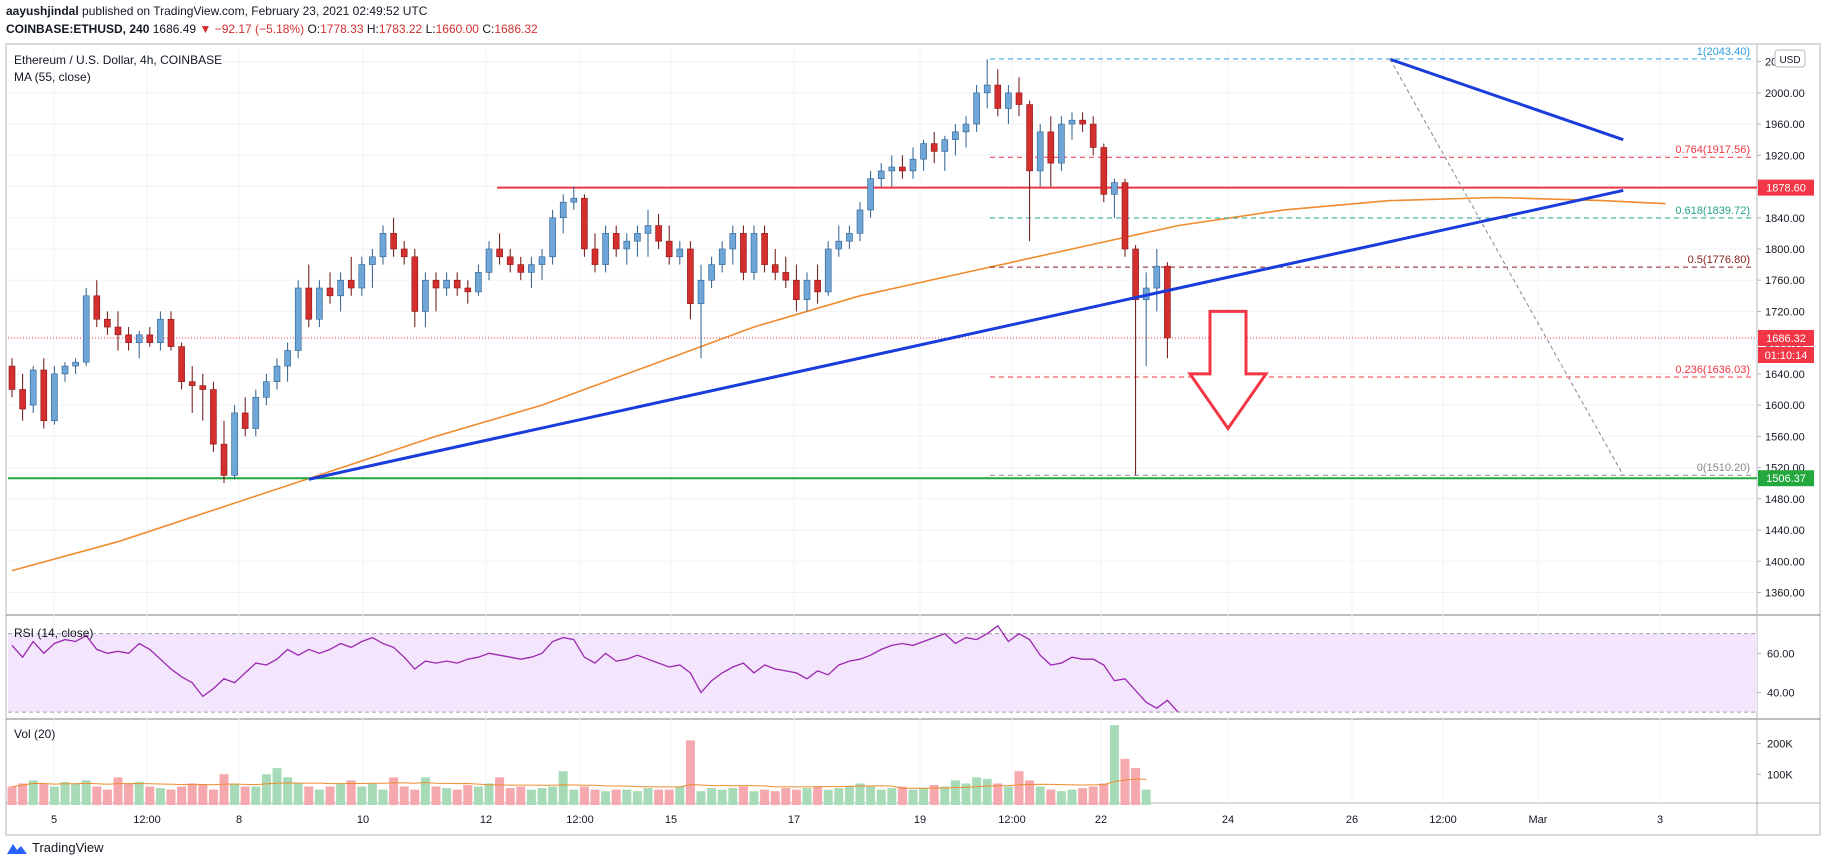 This screenshot has height=868, width=1828. Describe the element at coordinates (174, 29) in the screenshot. I see `last-price: 1686.49` at that location.